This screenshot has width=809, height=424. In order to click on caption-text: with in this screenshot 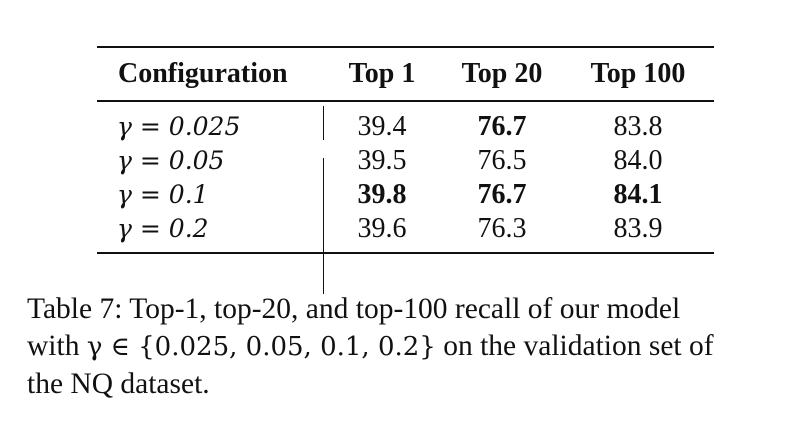, I will do `click(57, 346)`.